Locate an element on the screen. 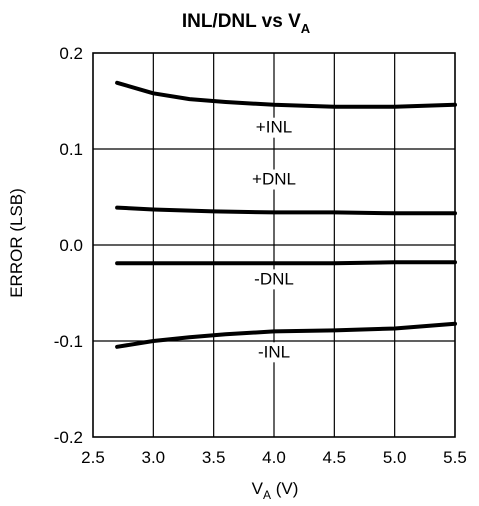  series-line--DNL is located at coordinates (286, 263).